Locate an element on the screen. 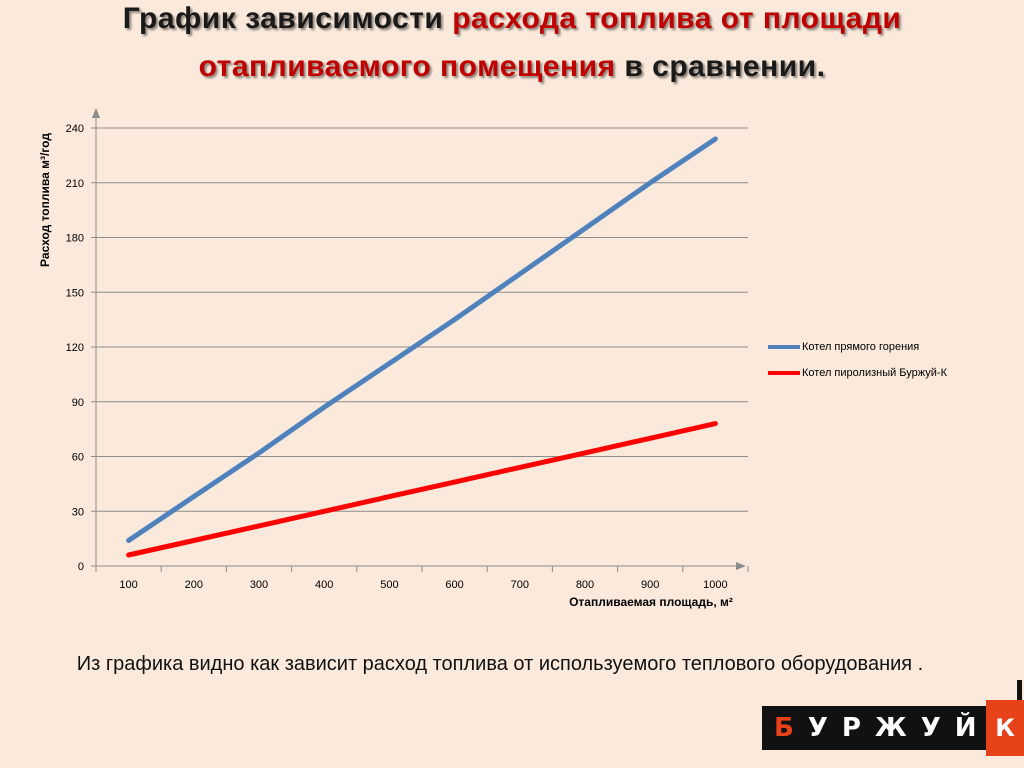  legend-swatch-pyrolysis is located at coordinates (784, 373).